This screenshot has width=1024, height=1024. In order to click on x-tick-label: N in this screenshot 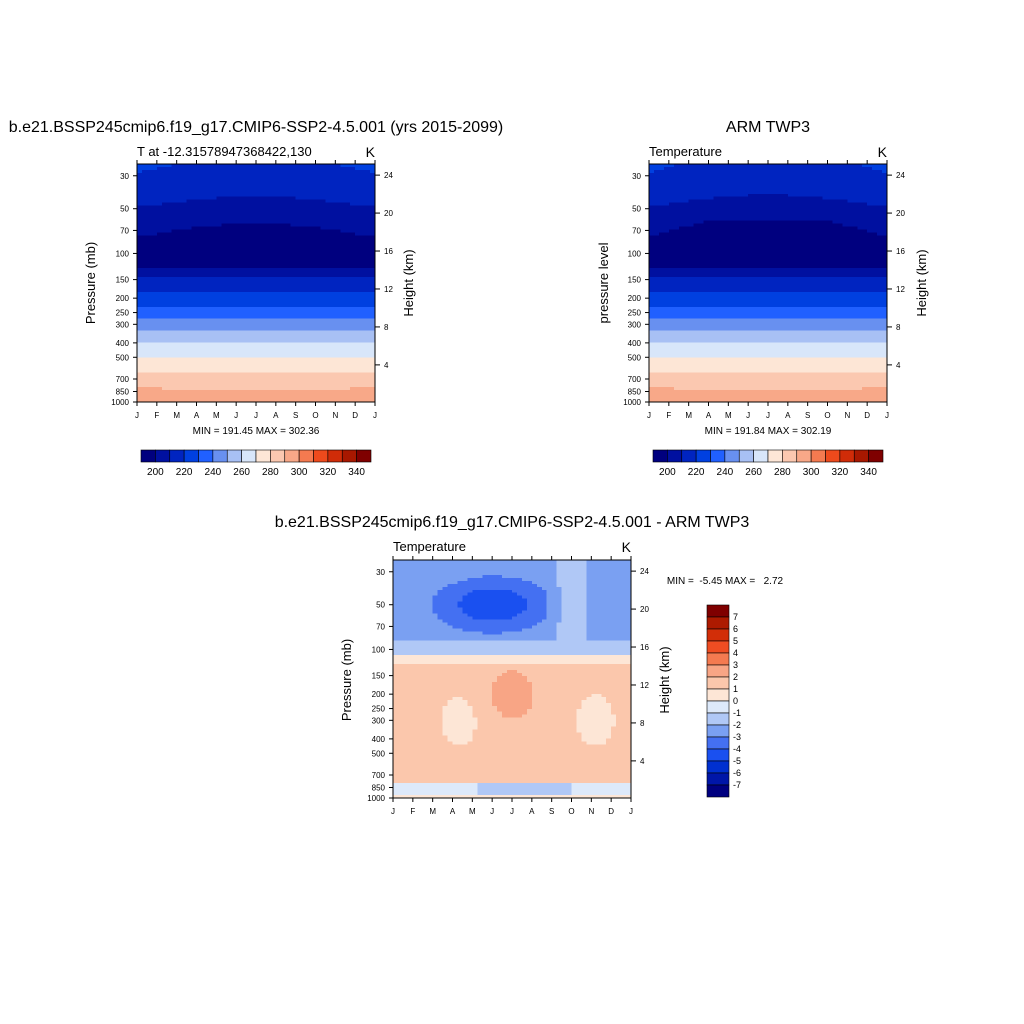, I will do `click(335, 415)`.